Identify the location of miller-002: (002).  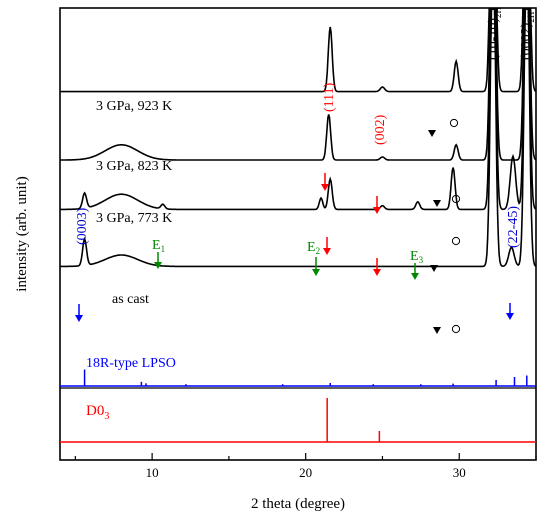
(380, 129).